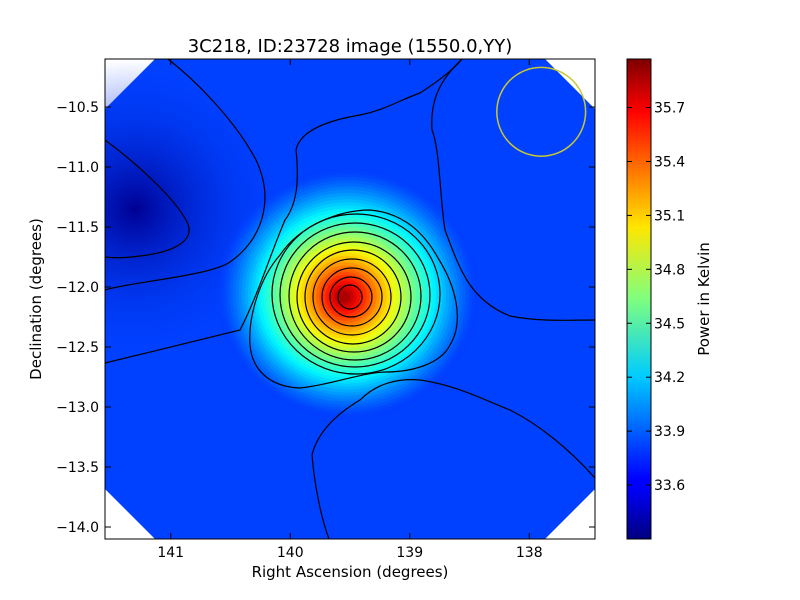 The image size is (800, 600). Describe the element at coordinates (77, 408) in the screenshot. I see `y-tick-label: −13.0` at that location.